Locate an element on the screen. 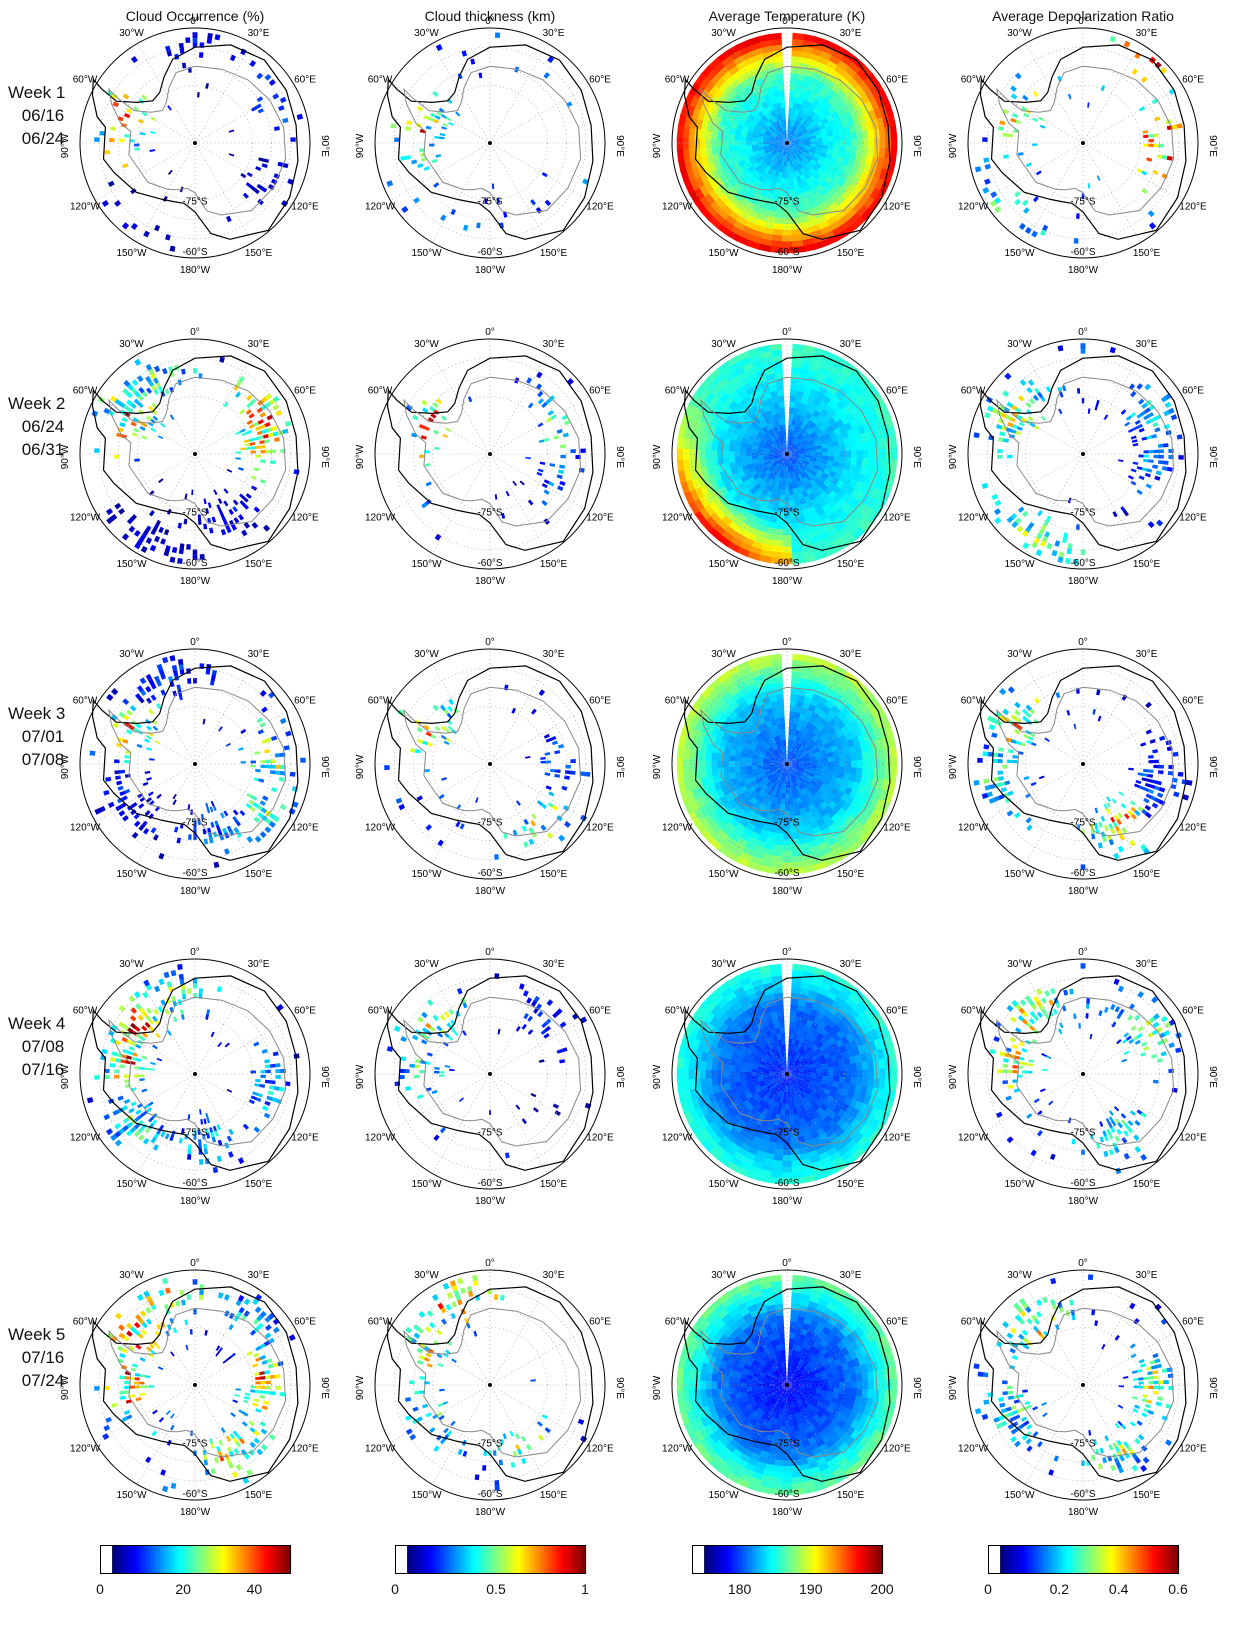 This screenshot has width=1252, height=1625. latitude-circle is located at coordinates (195, 764).